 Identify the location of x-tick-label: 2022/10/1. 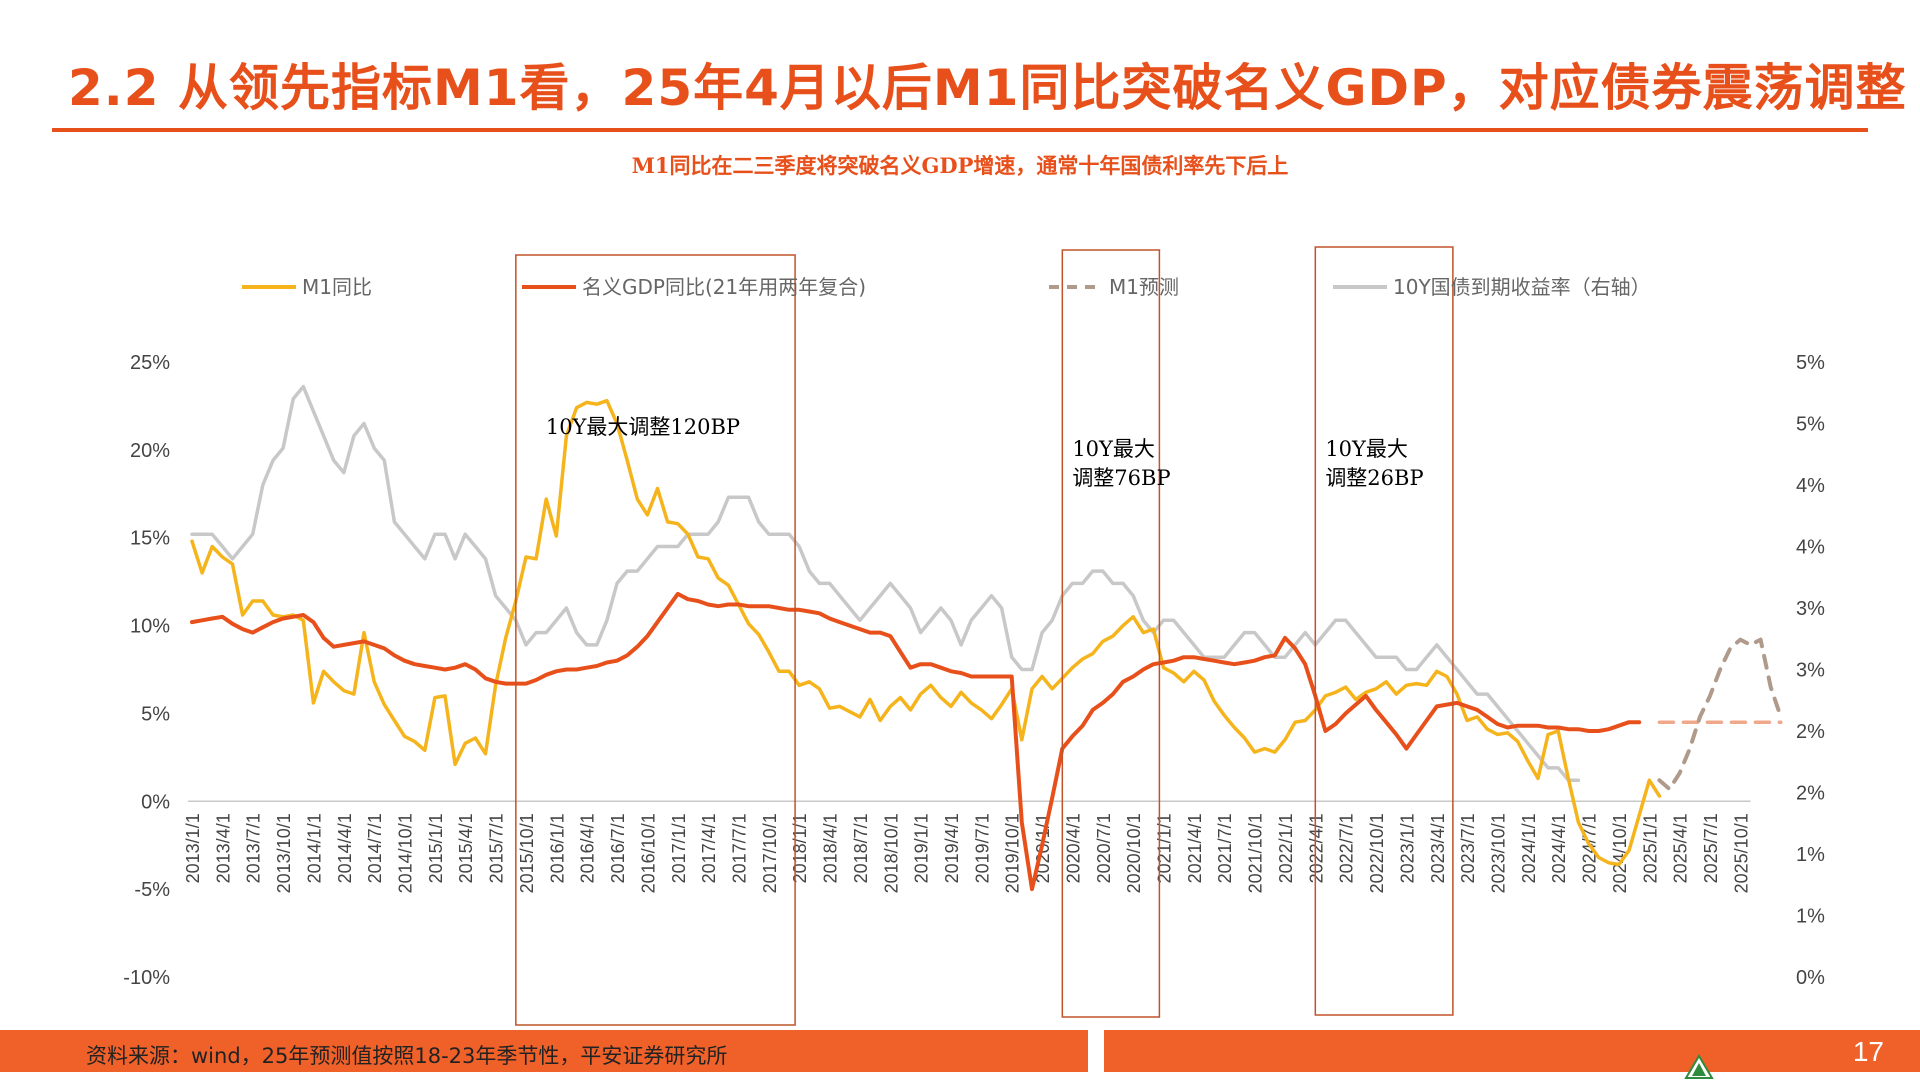
(1377, 853).